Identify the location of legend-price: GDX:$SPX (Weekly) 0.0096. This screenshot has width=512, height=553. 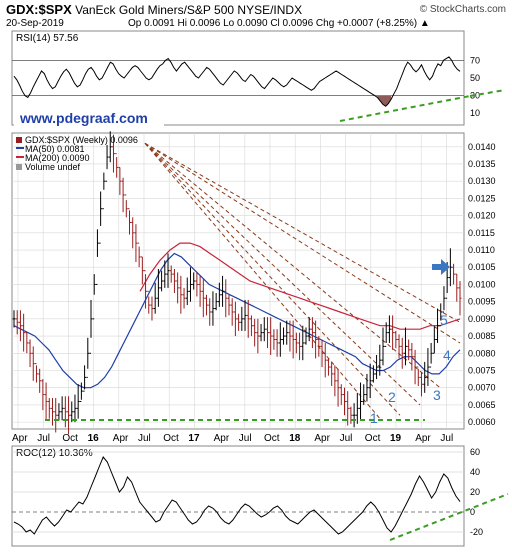
(81, 140).